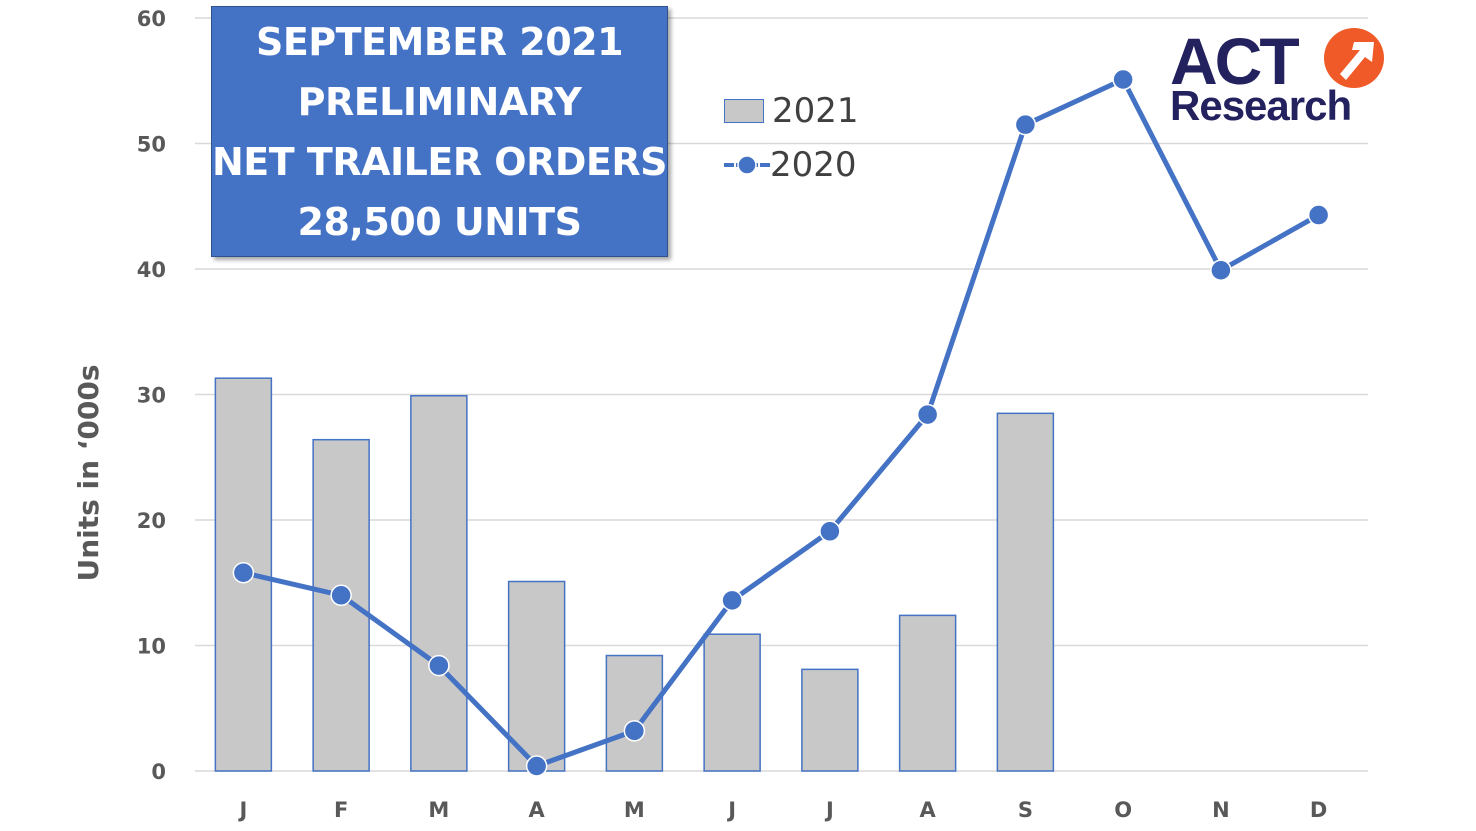 The image size is (1476, 831). Describe the element at coordinates (151, 647) in the screenshot. I see `y-tick-label: 10` at that location.